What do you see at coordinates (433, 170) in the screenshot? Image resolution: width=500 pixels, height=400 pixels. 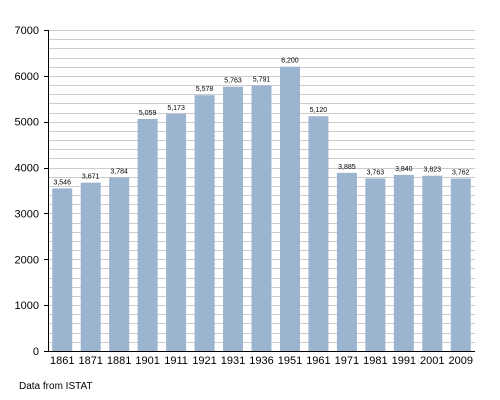 I see `data-label-2001: 3,823` at bounding box center [433, 170].